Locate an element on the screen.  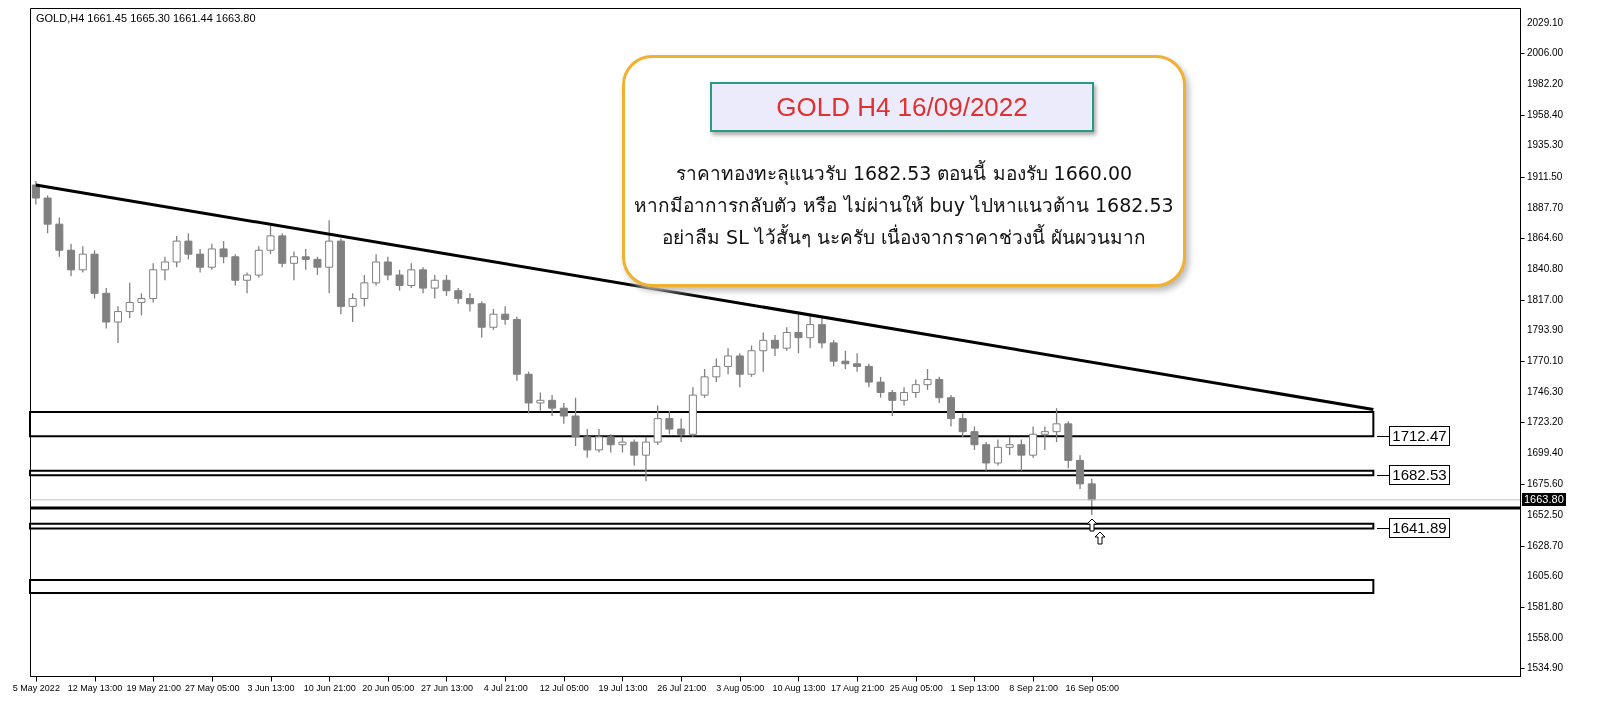
y-tick-label: 1817.00 is located at coordinates (1545, 299).